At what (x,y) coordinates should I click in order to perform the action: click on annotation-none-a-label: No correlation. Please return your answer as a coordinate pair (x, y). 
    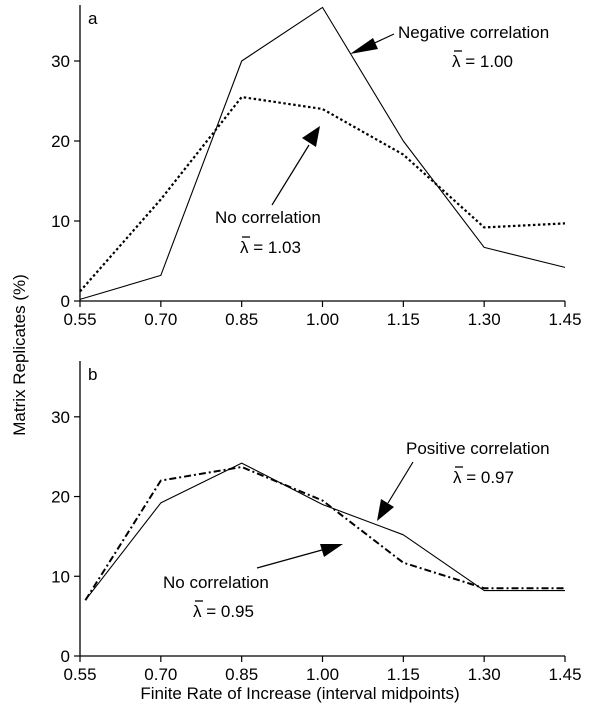
    Looking at the image, I should click on (268, 217).